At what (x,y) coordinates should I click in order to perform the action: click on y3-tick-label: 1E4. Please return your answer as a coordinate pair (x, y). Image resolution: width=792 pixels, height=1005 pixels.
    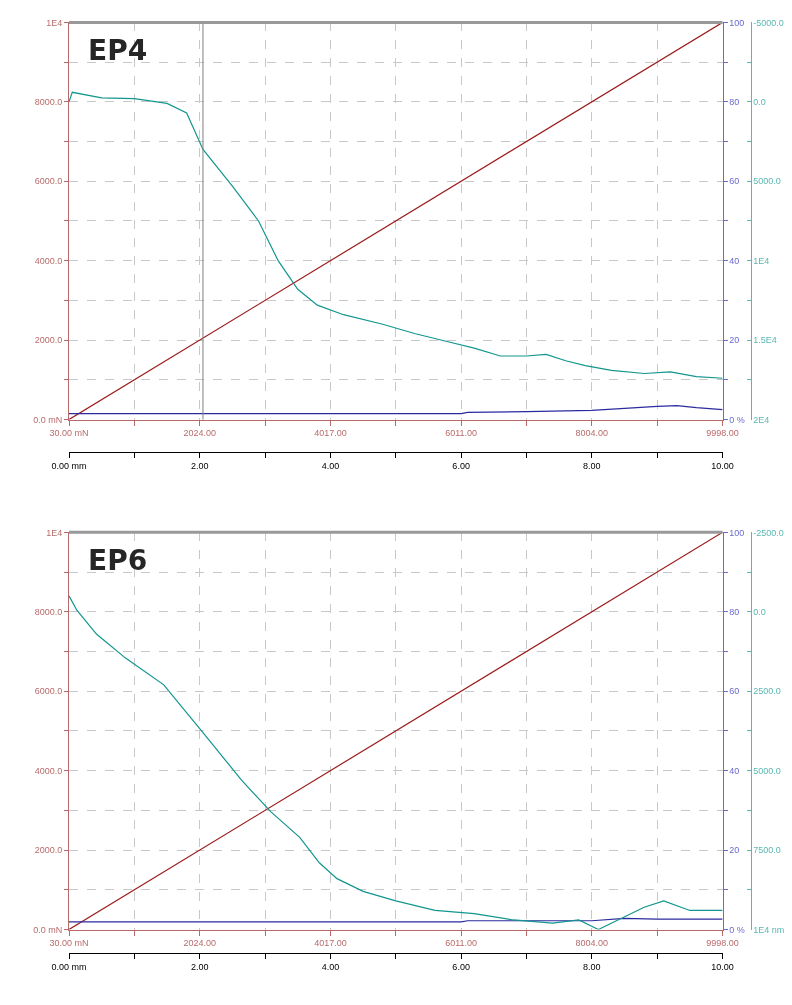
    Looking at the image, I should click on (761, 260).